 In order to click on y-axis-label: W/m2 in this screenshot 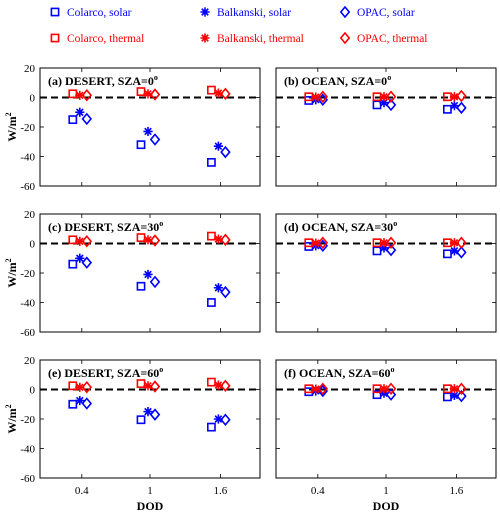, I will do `click(11, 272)`.